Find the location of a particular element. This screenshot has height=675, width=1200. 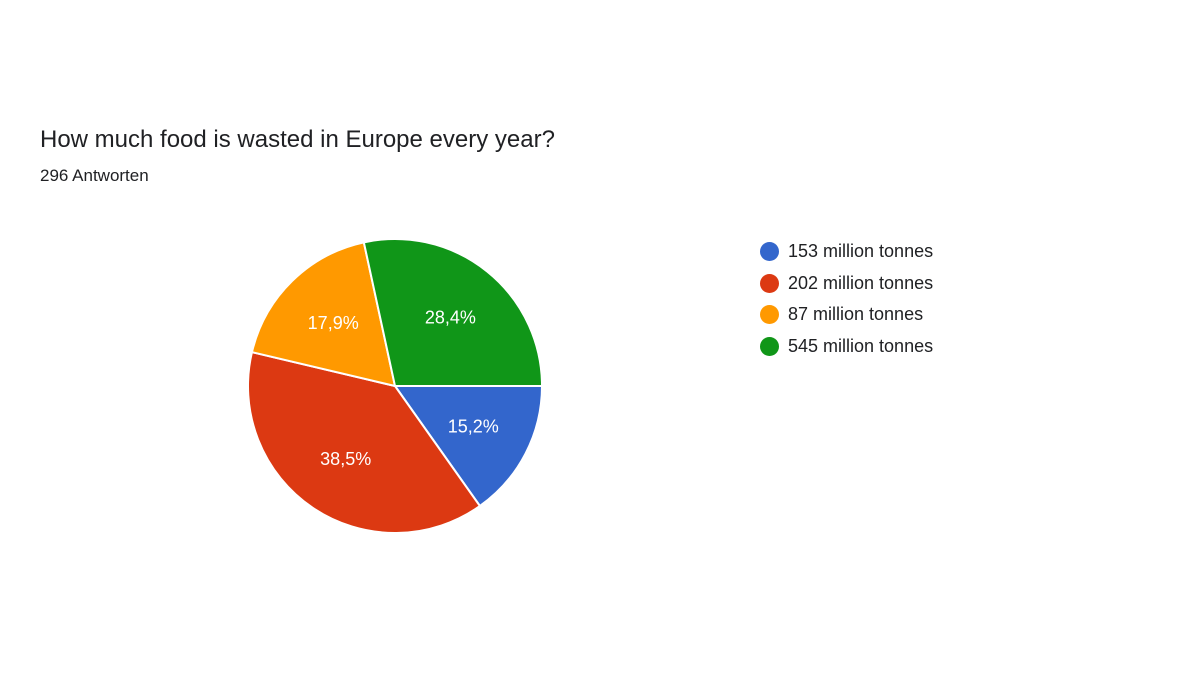

legend-item: 87 million tonnes is located at coordinates (846, 315).